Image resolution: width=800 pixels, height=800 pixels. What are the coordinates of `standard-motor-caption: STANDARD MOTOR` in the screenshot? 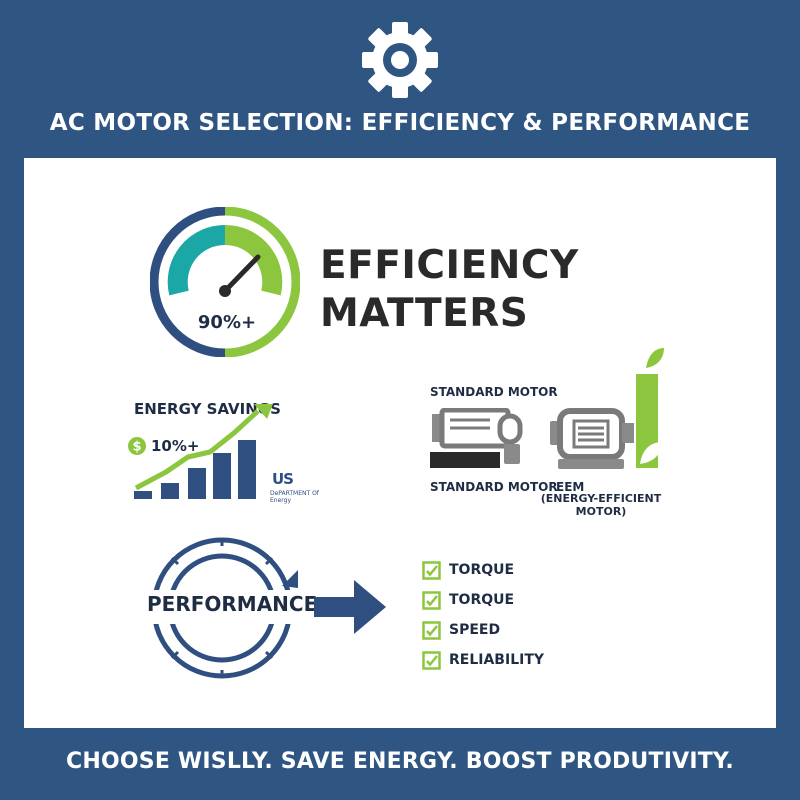 It's located at (494, 487).